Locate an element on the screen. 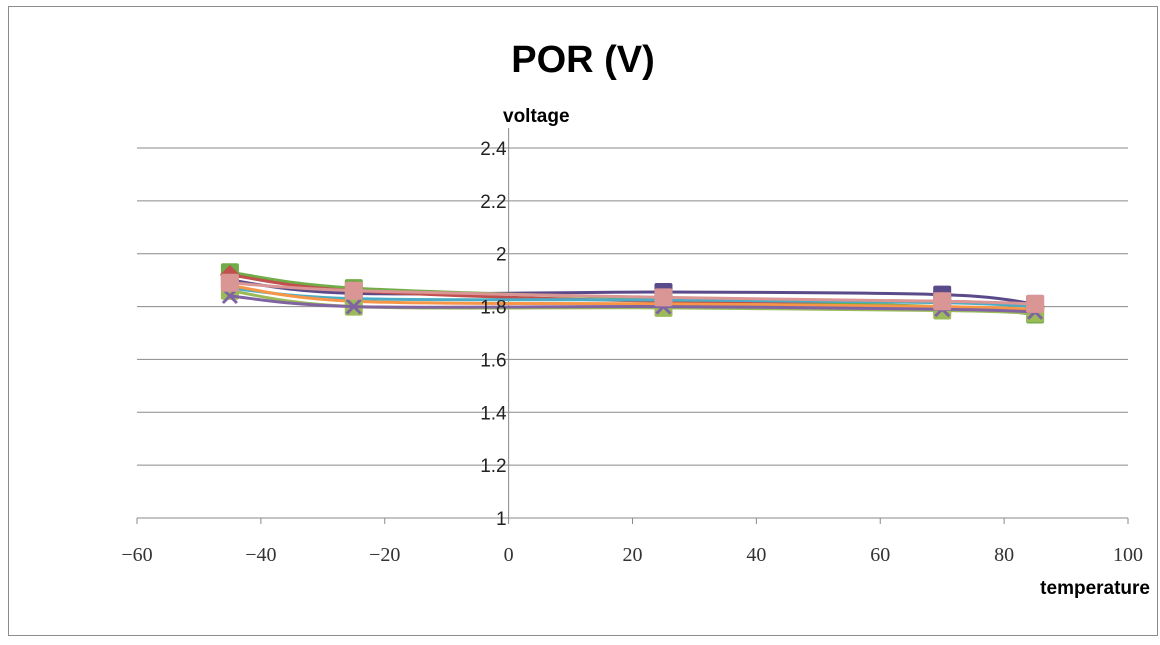 The image size is (1160, 645). x-tick-label-2: −20 is located at coordinates (384, 555).